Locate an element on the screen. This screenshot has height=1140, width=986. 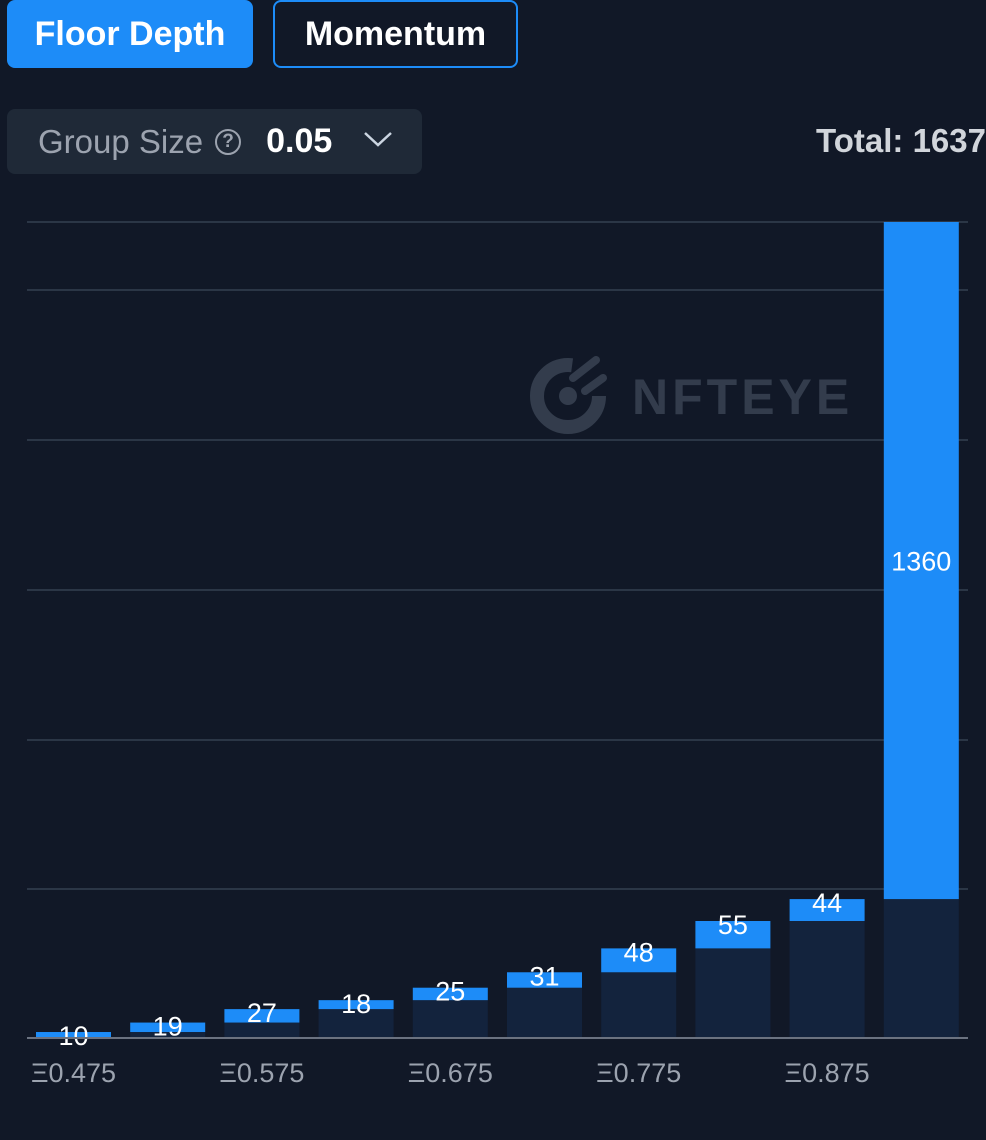
group-size-label: Group Size is located at coordinates (121, 141).